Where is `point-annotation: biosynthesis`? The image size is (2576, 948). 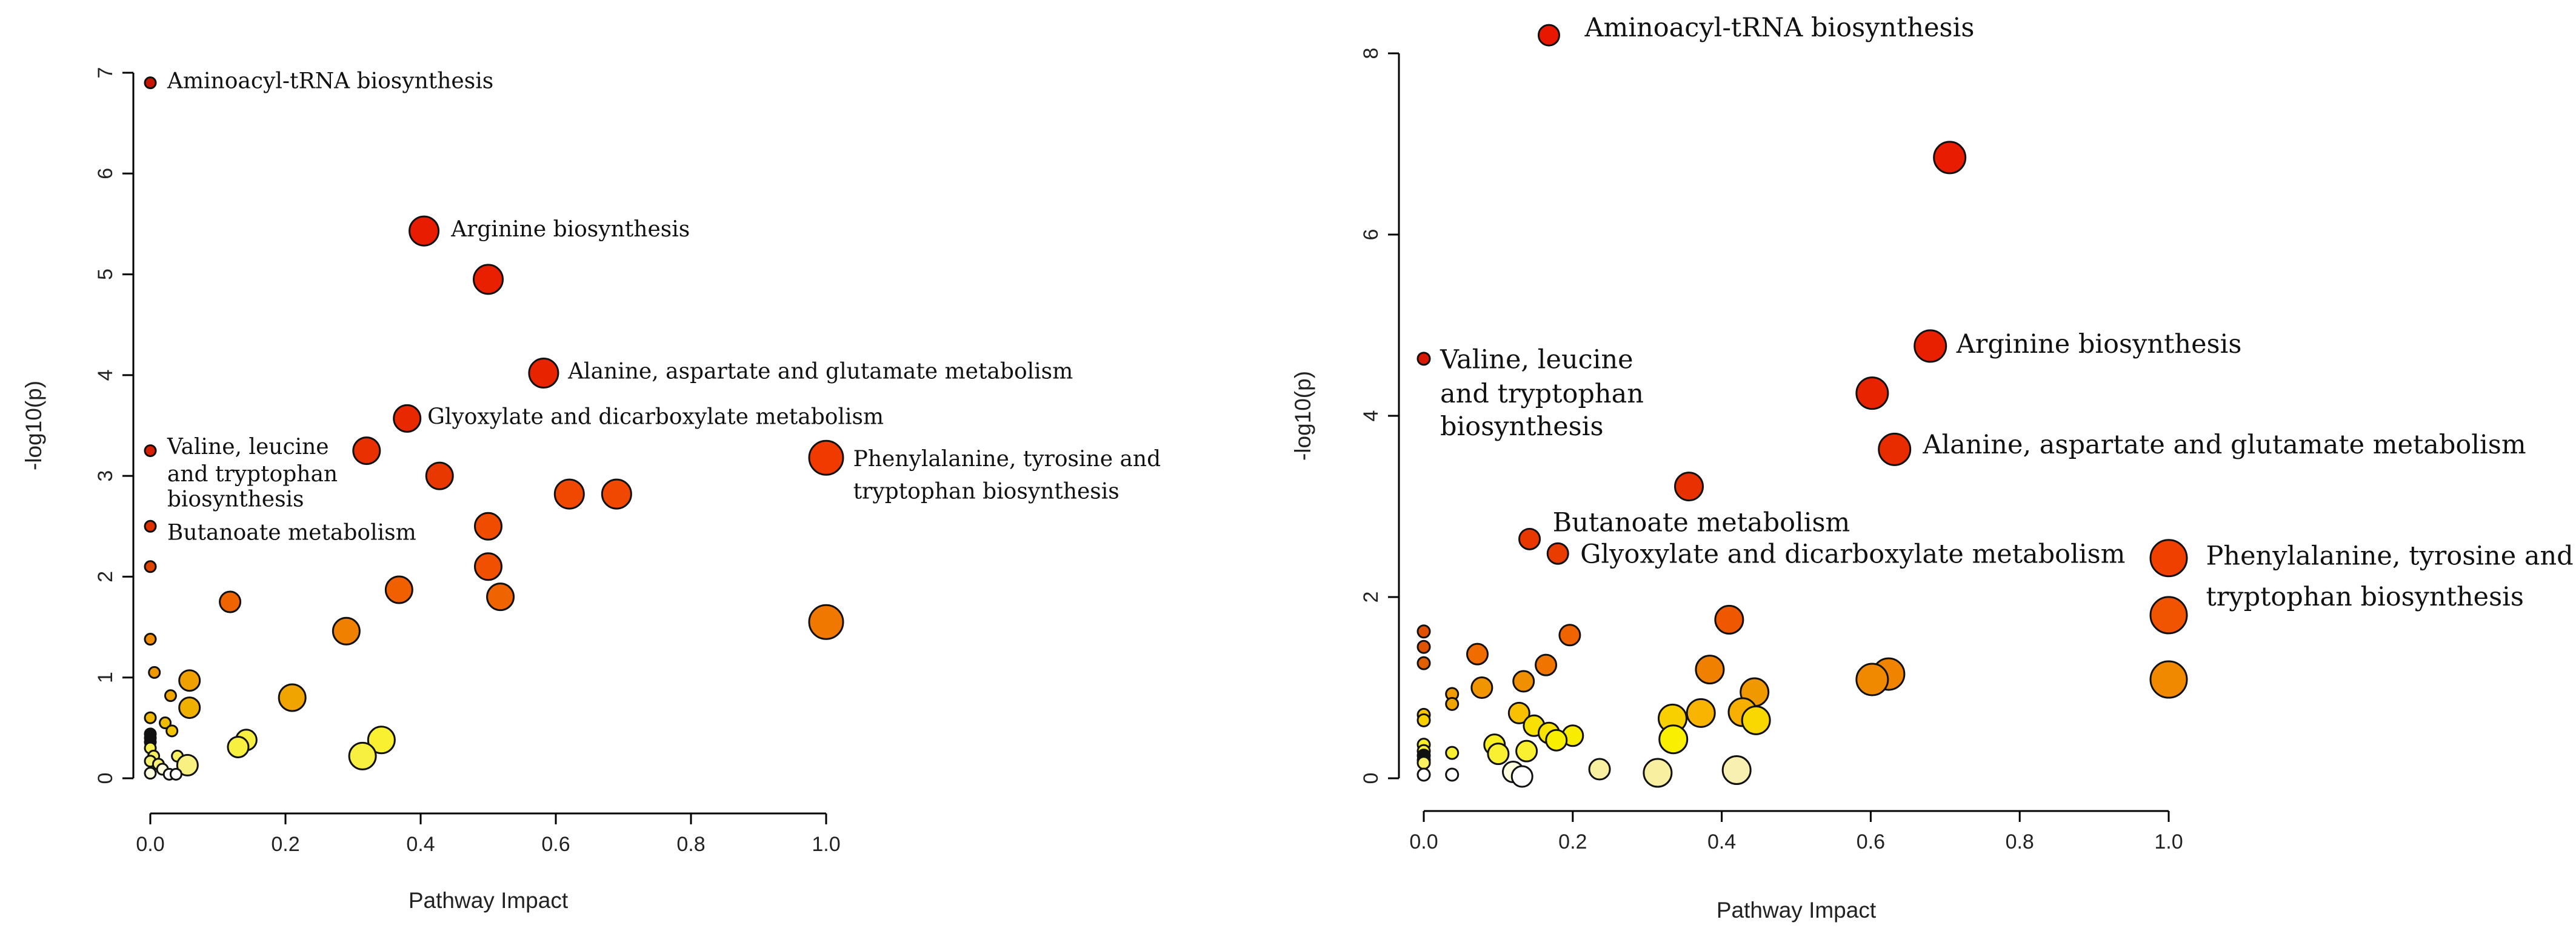
point-annotation: biosynthesis is located at coordinates (235, 499).